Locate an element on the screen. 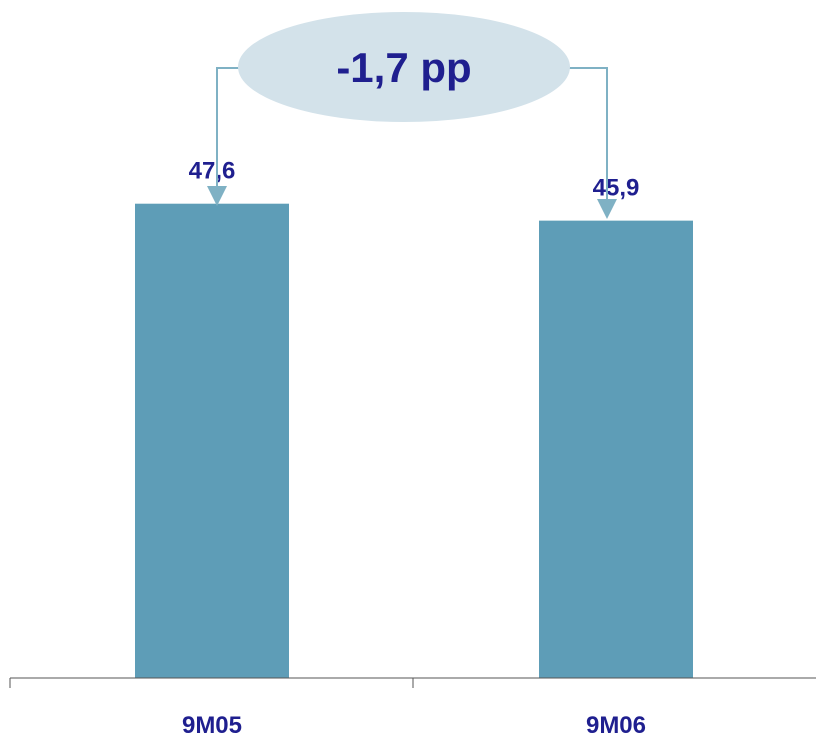 This screenshot has width=816, height=739. delta-annotation: -1,7 pp is located at coordinates (412, 115).